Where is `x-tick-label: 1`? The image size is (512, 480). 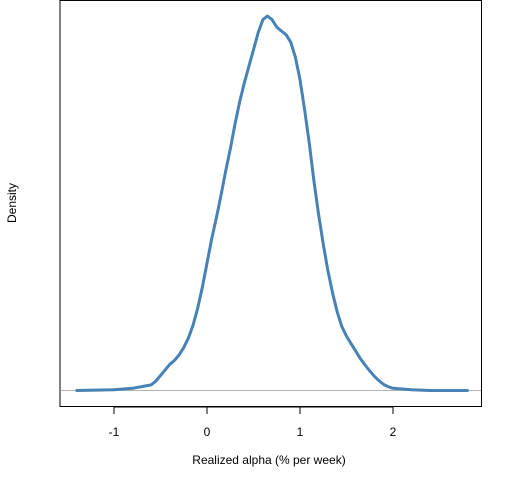 x-tick-label: 1 is located at coordinates (300, 432).